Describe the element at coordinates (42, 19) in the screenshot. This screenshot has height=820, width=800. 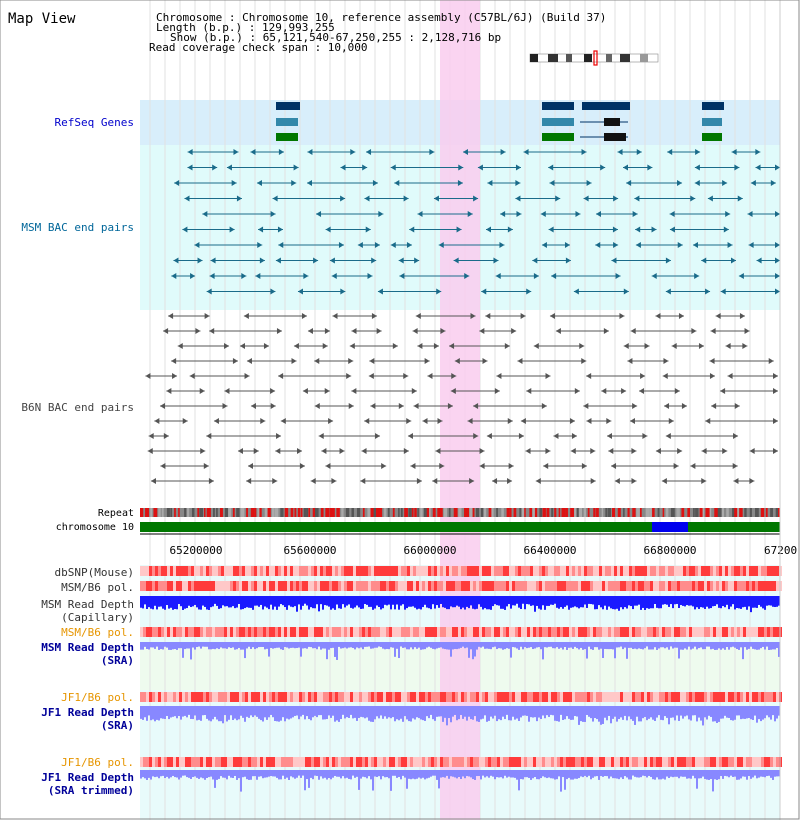
I see `map-view-title: Map View` at that location.